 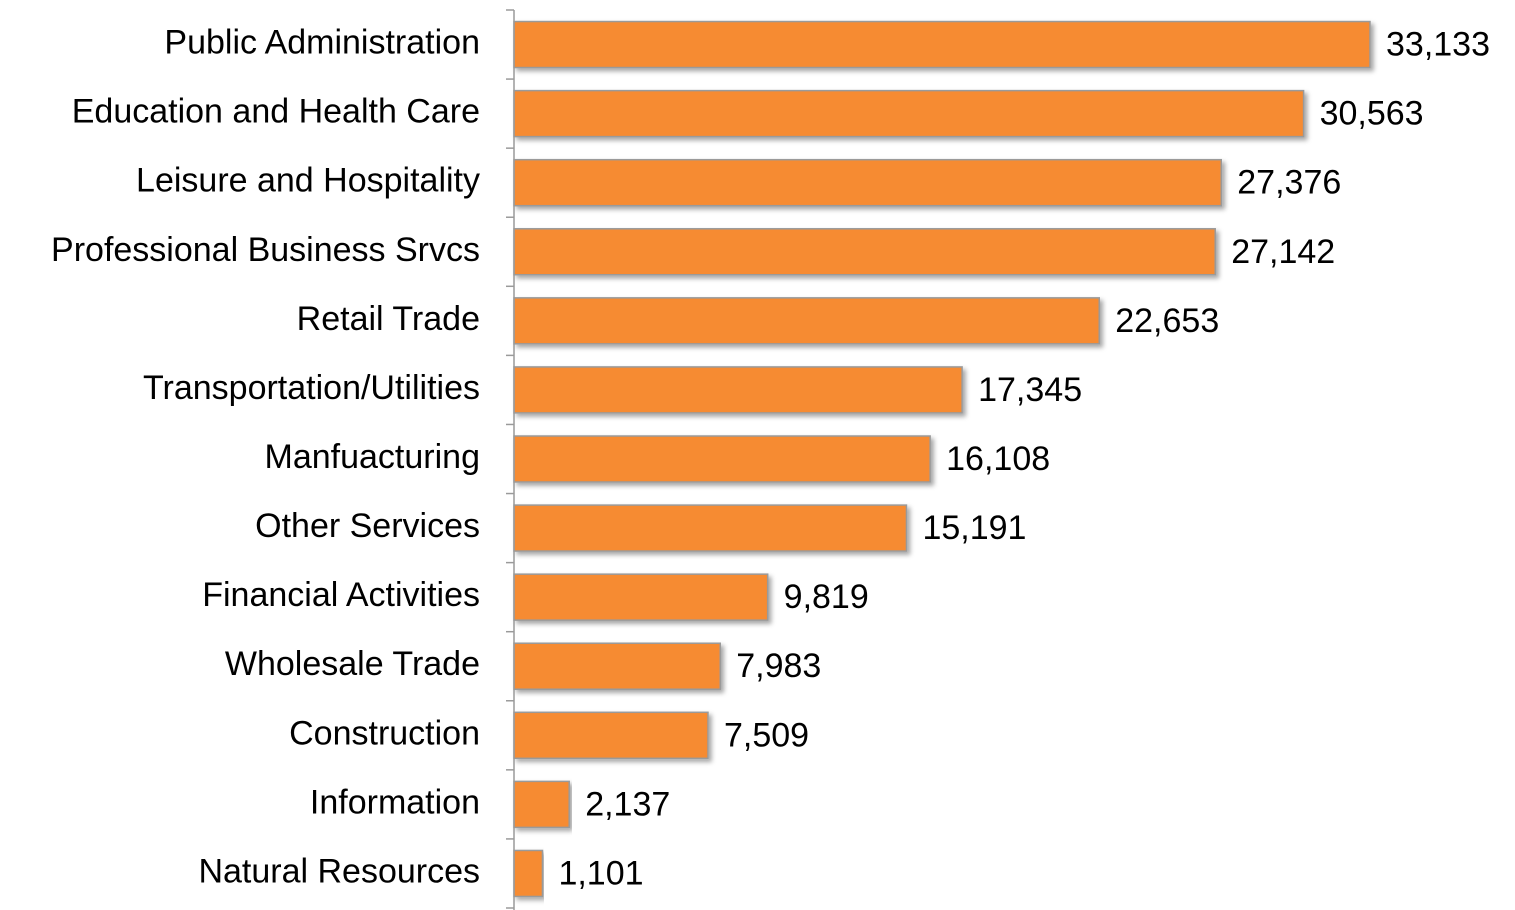 I want to click on value-label: 16,108, so click(x=998, y=459).